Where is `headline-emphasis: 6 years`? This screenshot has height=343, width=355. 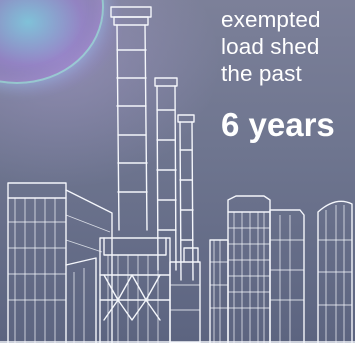
headline-emphasis: 6 years is located at coordinates (278, 124).